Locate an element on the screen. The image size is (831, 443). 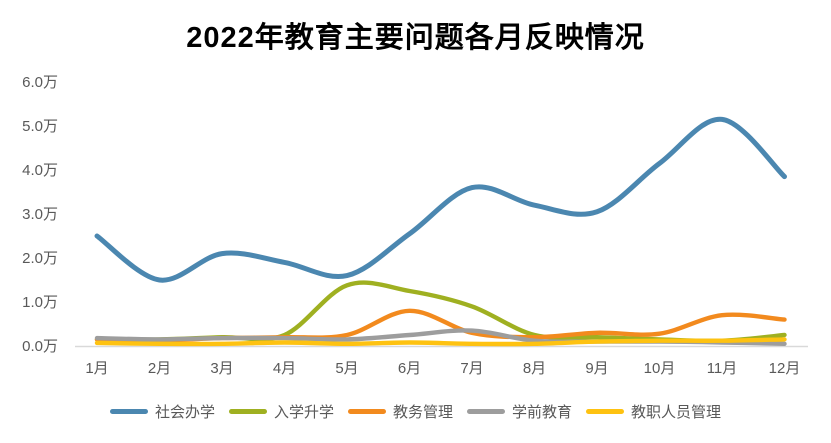
legend-item-3: 学前教育 is located at coordinates (519, 411).